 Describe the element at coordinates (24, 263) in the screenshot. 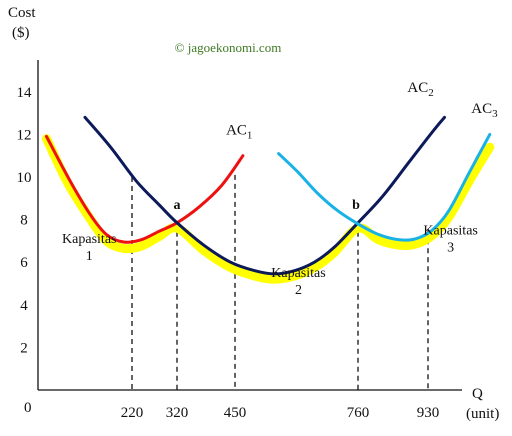

I see `y-tick-label-6: 6` at that location.